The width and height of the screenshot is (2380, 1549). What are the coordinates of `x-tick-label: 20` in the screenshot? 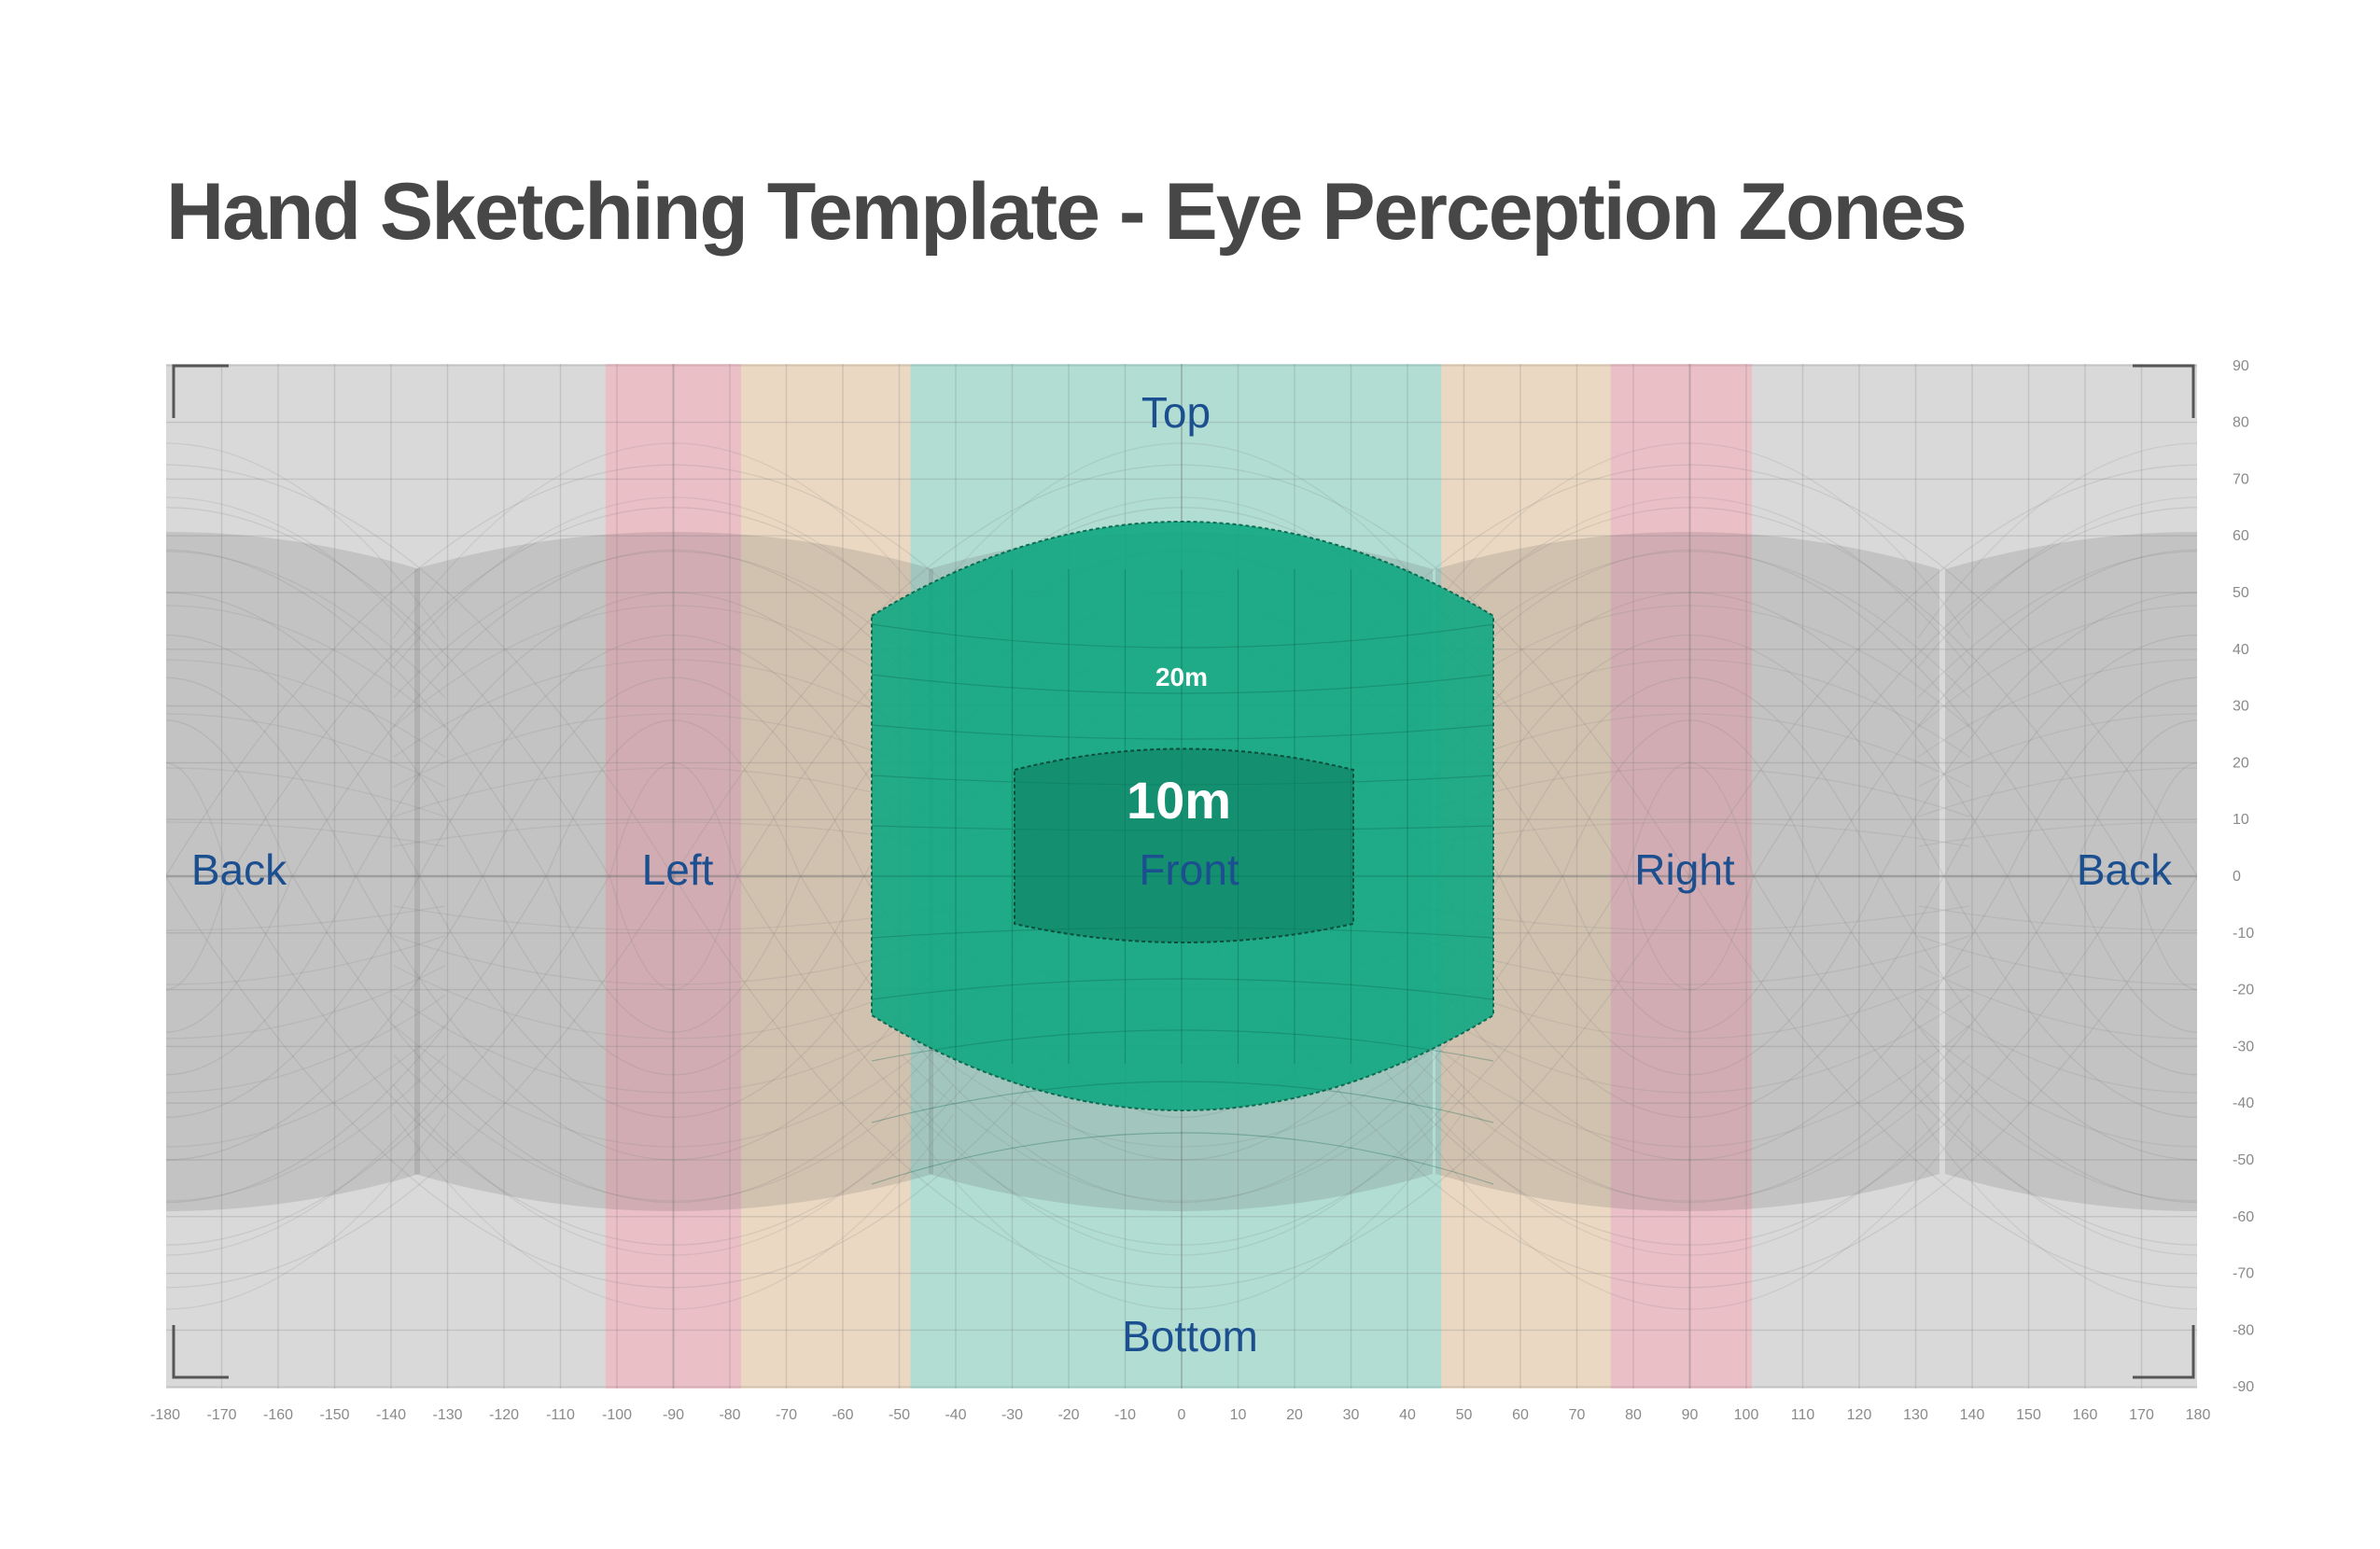 It's located at (1294, 1415).